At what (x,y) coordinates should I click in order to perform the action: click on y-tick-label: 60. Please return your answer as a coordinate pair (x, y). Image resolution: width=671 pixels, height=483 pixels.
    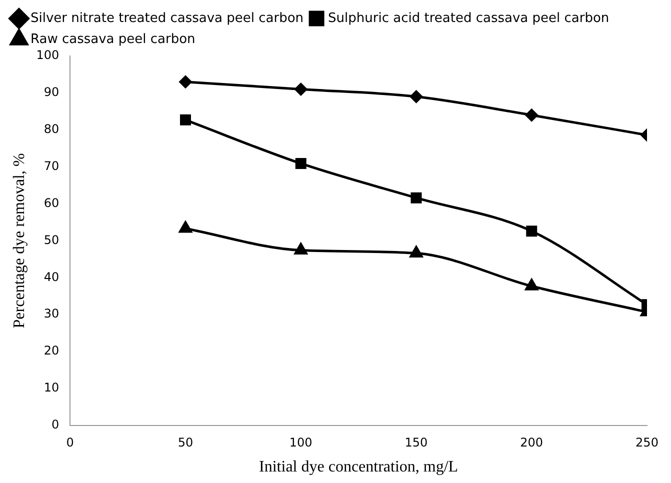
    Looking at the image, I should click on (52, 203).